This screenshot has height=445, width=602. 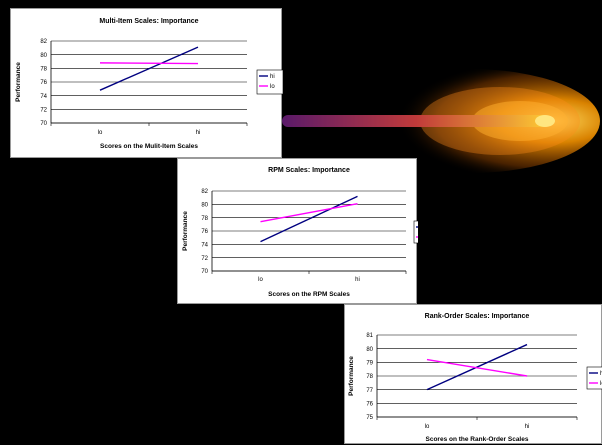 I want to click on chart-title: Rank-Order Scales: Importance, so click(x=477, y=316).